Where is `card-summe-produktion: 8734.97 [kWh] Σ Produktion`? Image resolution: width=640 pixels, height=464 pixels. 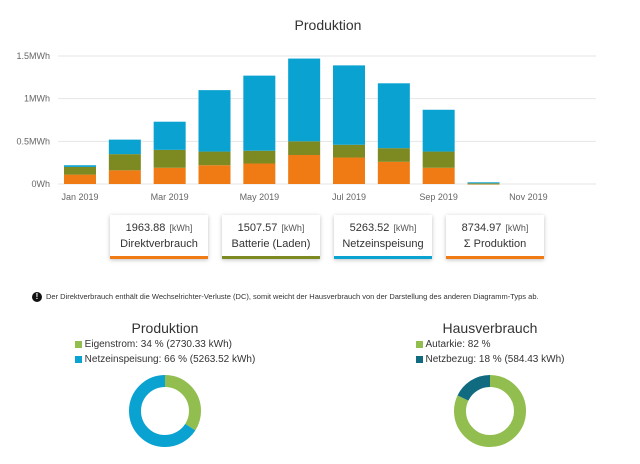
card-summe-produktion: 8734.97 [kWh] Σ Produktion is located at coordinates (495, 237).